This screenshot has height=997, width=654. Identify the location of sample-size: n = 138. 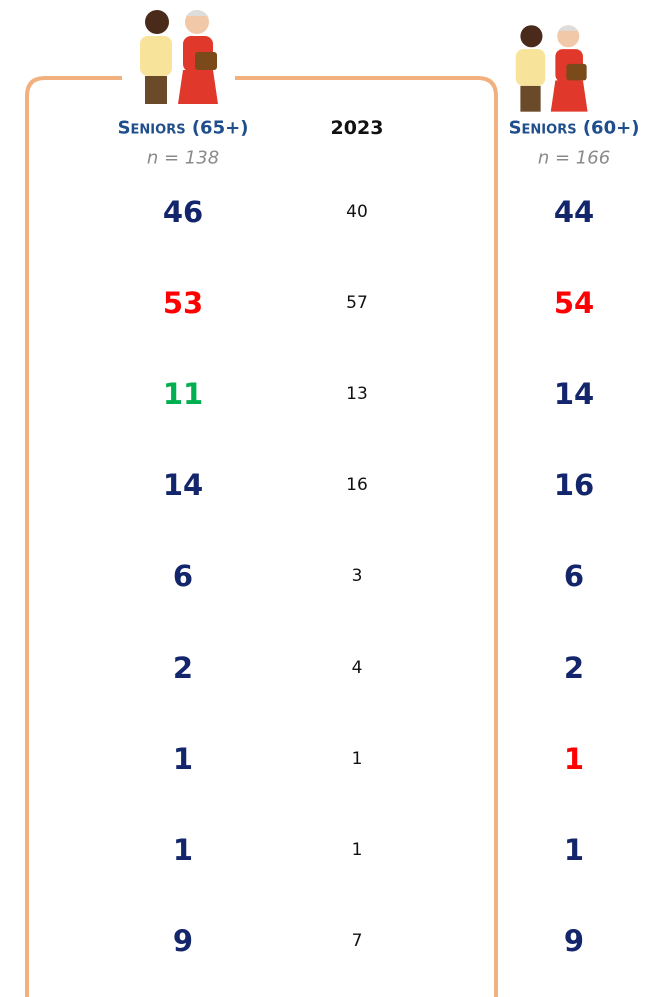
(183, 158).